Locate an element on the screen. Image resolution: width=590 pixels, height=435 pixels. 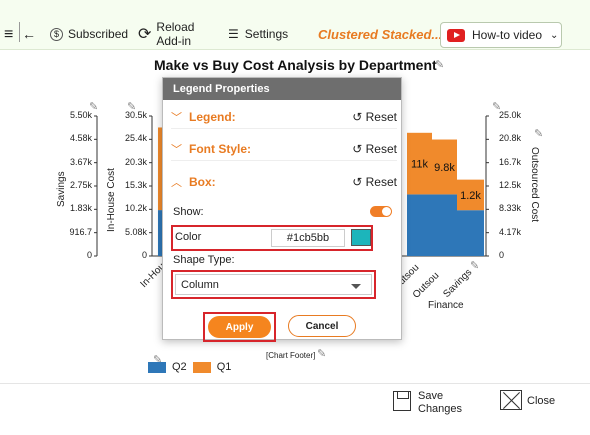
reset-legend-button: ↺ Reset is located at coordinates (374, 117).